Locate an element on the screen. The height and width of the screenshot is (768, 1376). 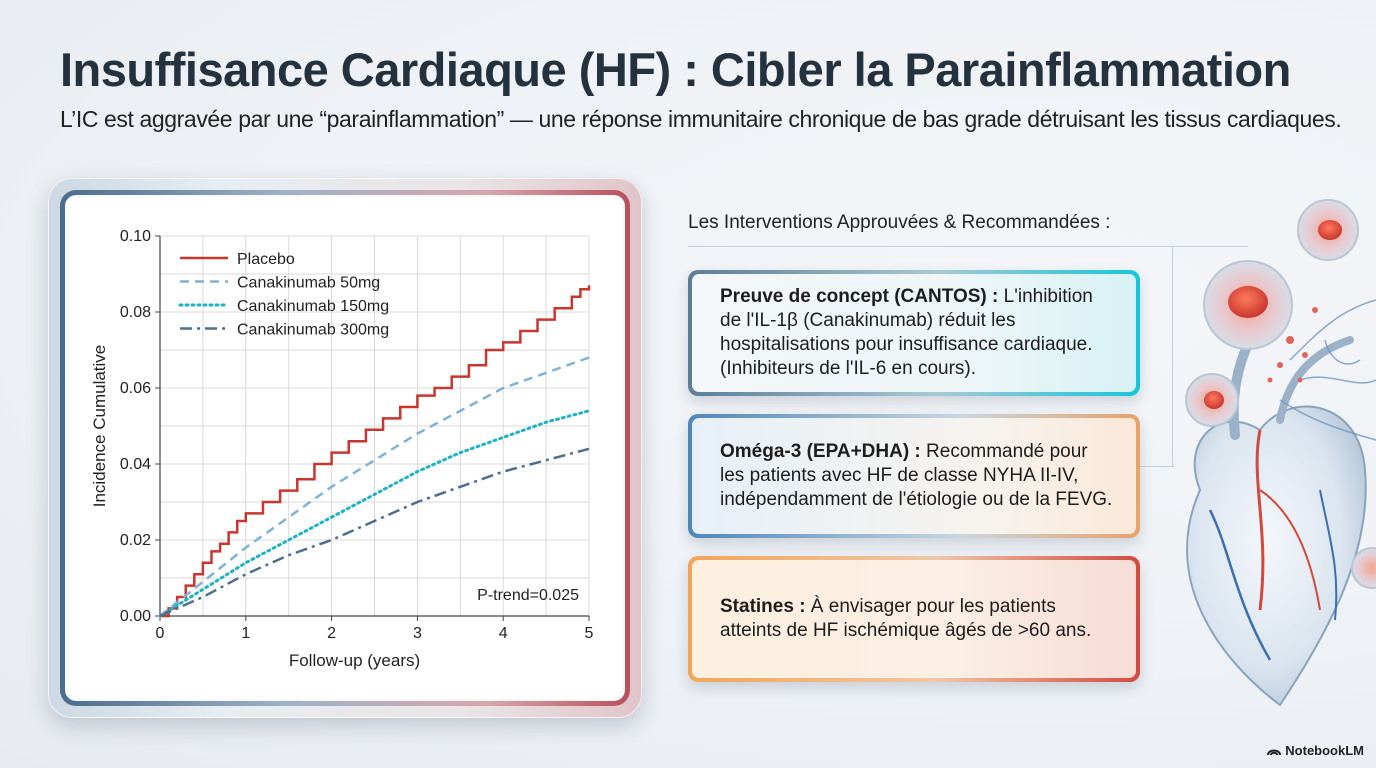
legend-label: Canakinumab 50mg is located at coordinates (308, 283).